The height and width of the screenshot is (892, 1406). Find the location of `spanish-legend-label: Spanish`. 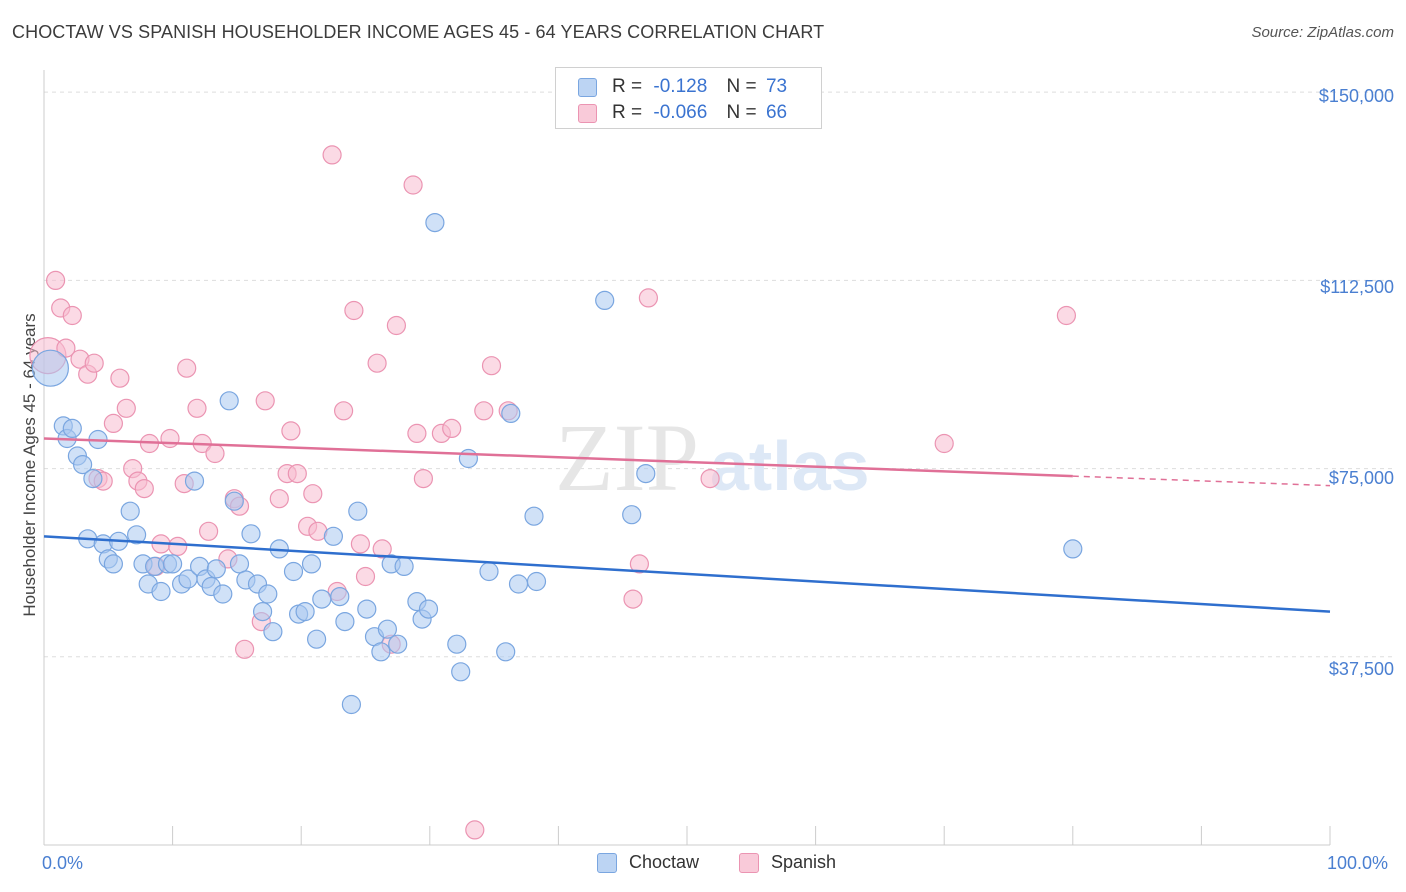

spanish-legend-label: Spanish is located at coordinates (804, 862).